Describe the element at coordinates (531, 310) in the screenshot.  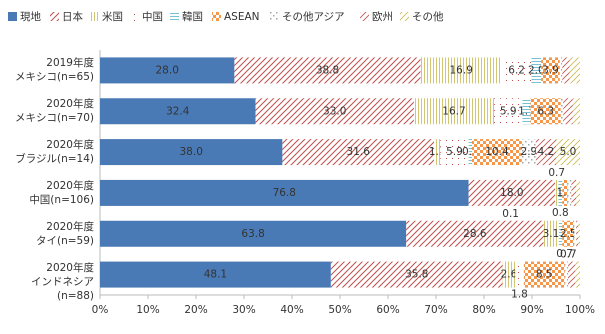
I see `x-tick-label: 90%` at that location.